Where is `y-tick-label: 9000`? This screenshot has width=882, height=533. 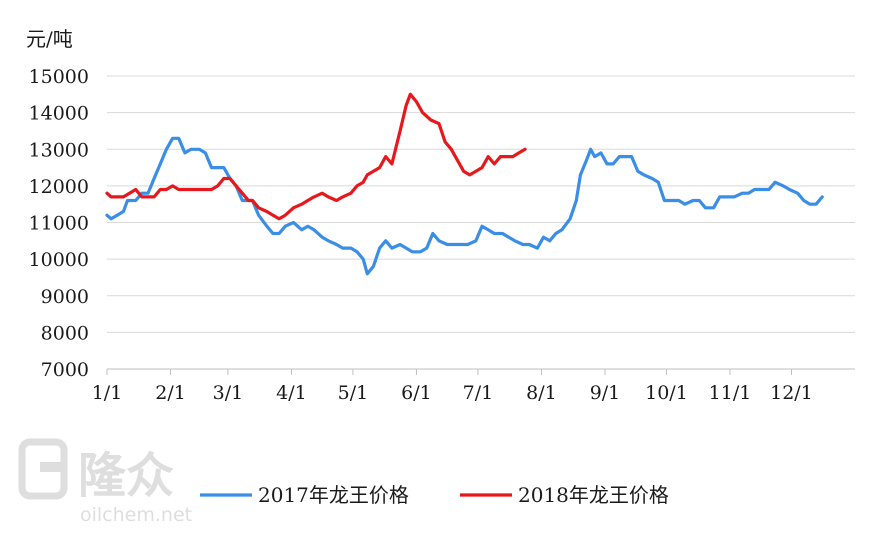
y-tick-label: 9000 is located at coordinates (65, 297).